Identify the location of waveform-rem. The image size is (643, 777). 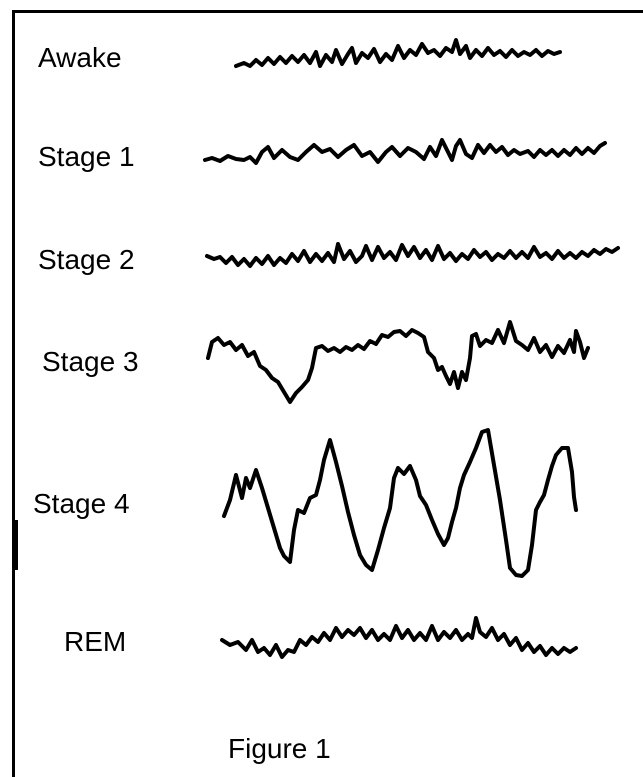
(399, 637).